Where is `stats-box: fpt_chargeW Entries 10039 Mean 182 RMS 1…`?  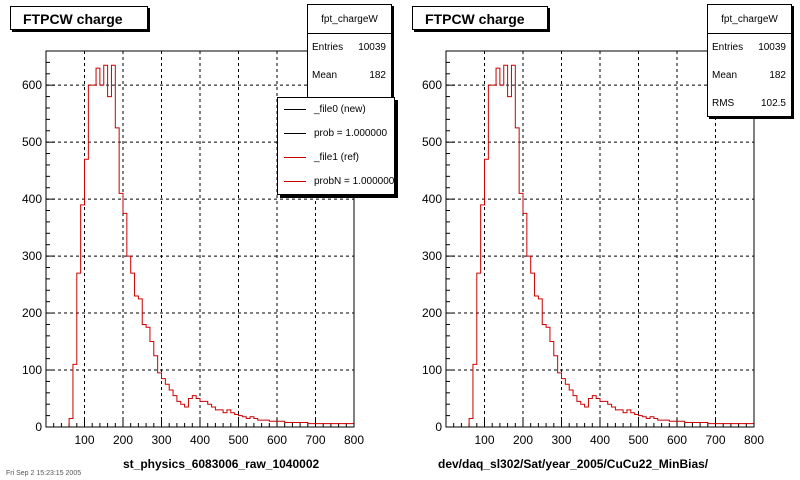
stats-box: fpt_chargeW Entries 10039 Mean 182 RMS 1… is located at coordinates (749, 60).